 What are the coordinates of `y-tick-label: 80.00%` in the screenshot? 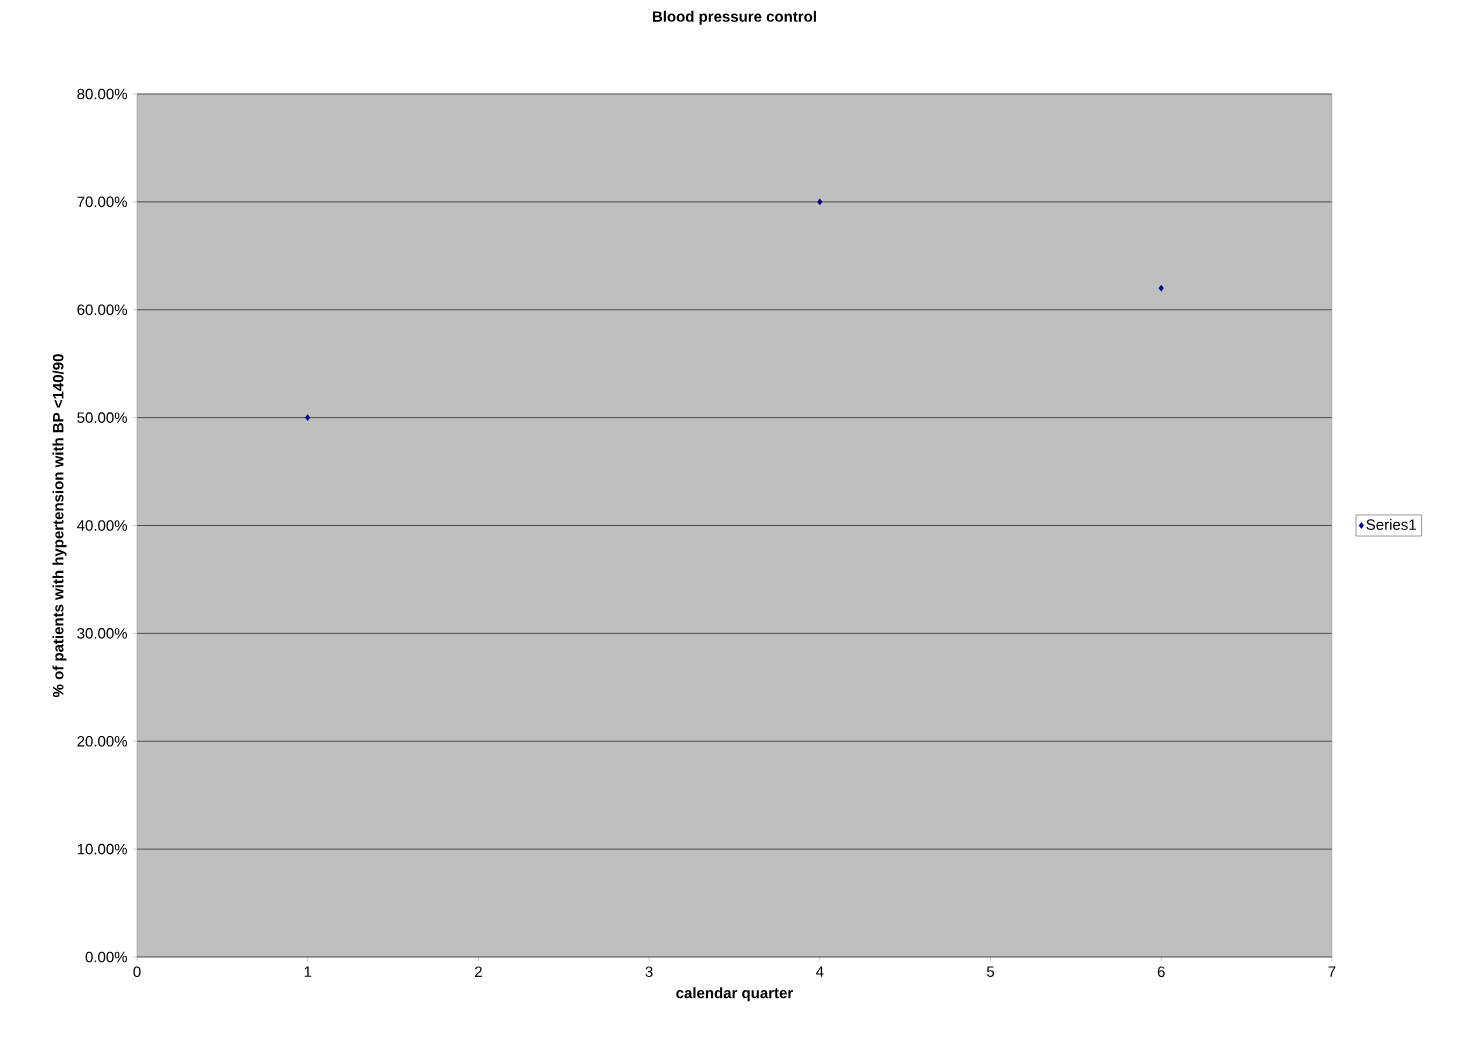 It's located at (102, 94).